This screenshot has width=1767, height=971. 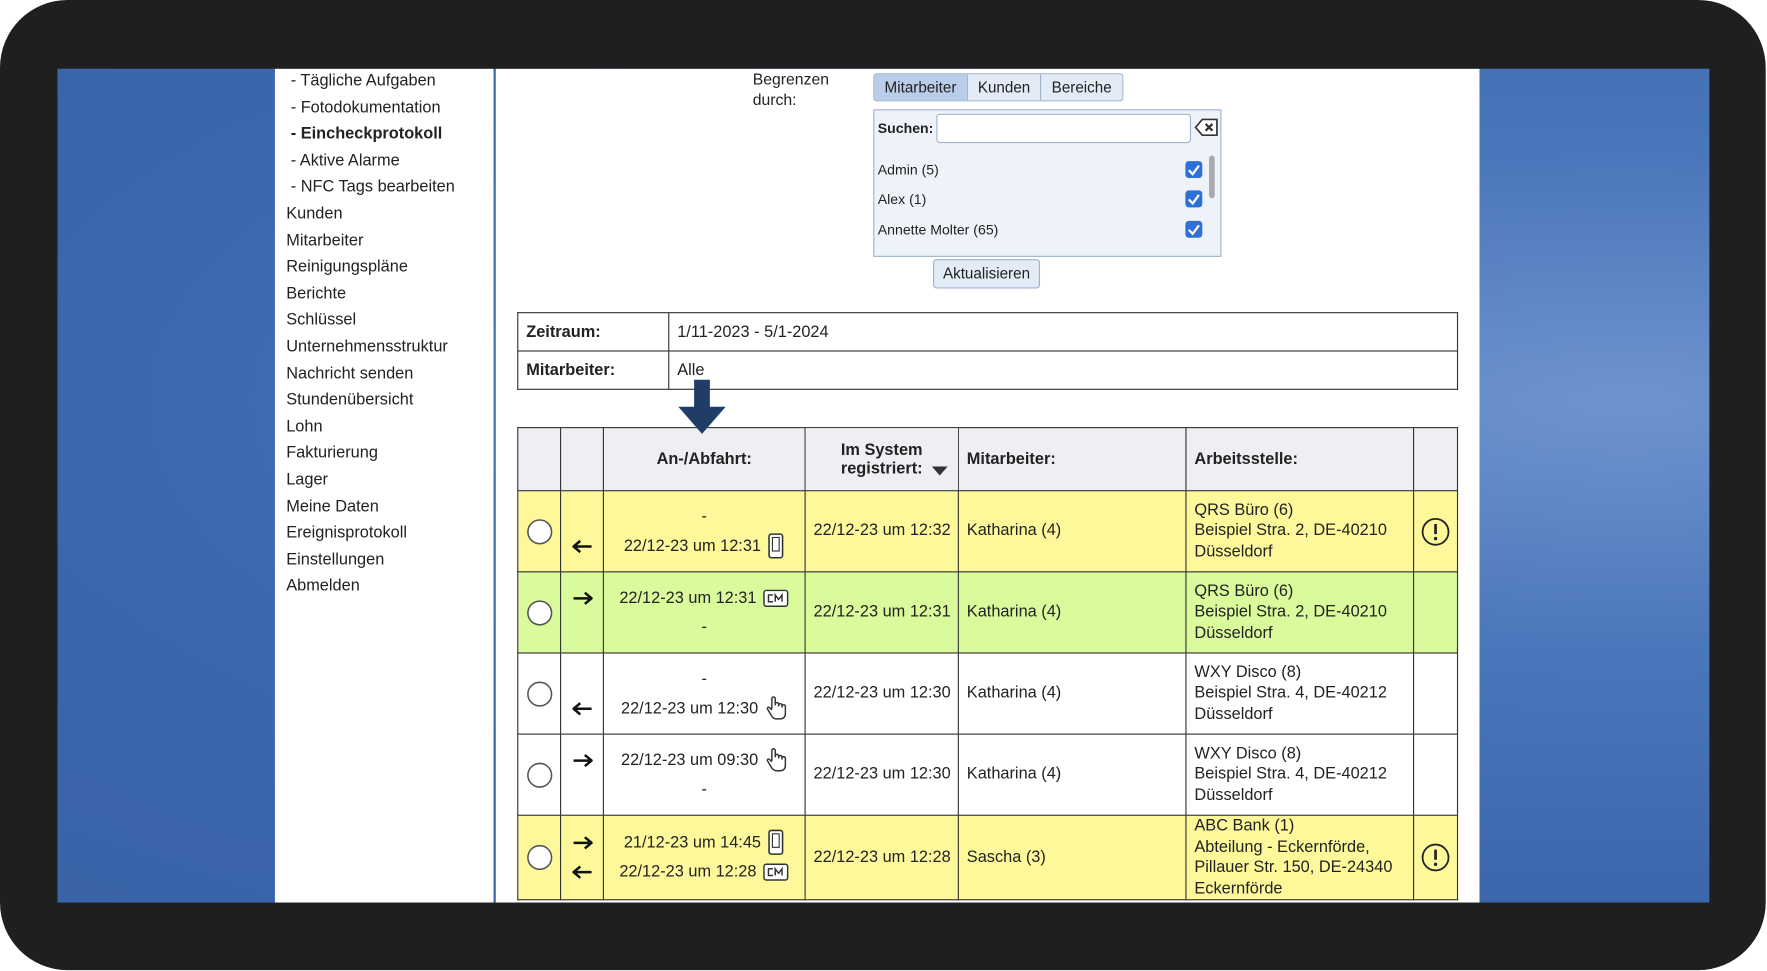 I want to click on nav-item: Berichte, so click(x=316, y=293).